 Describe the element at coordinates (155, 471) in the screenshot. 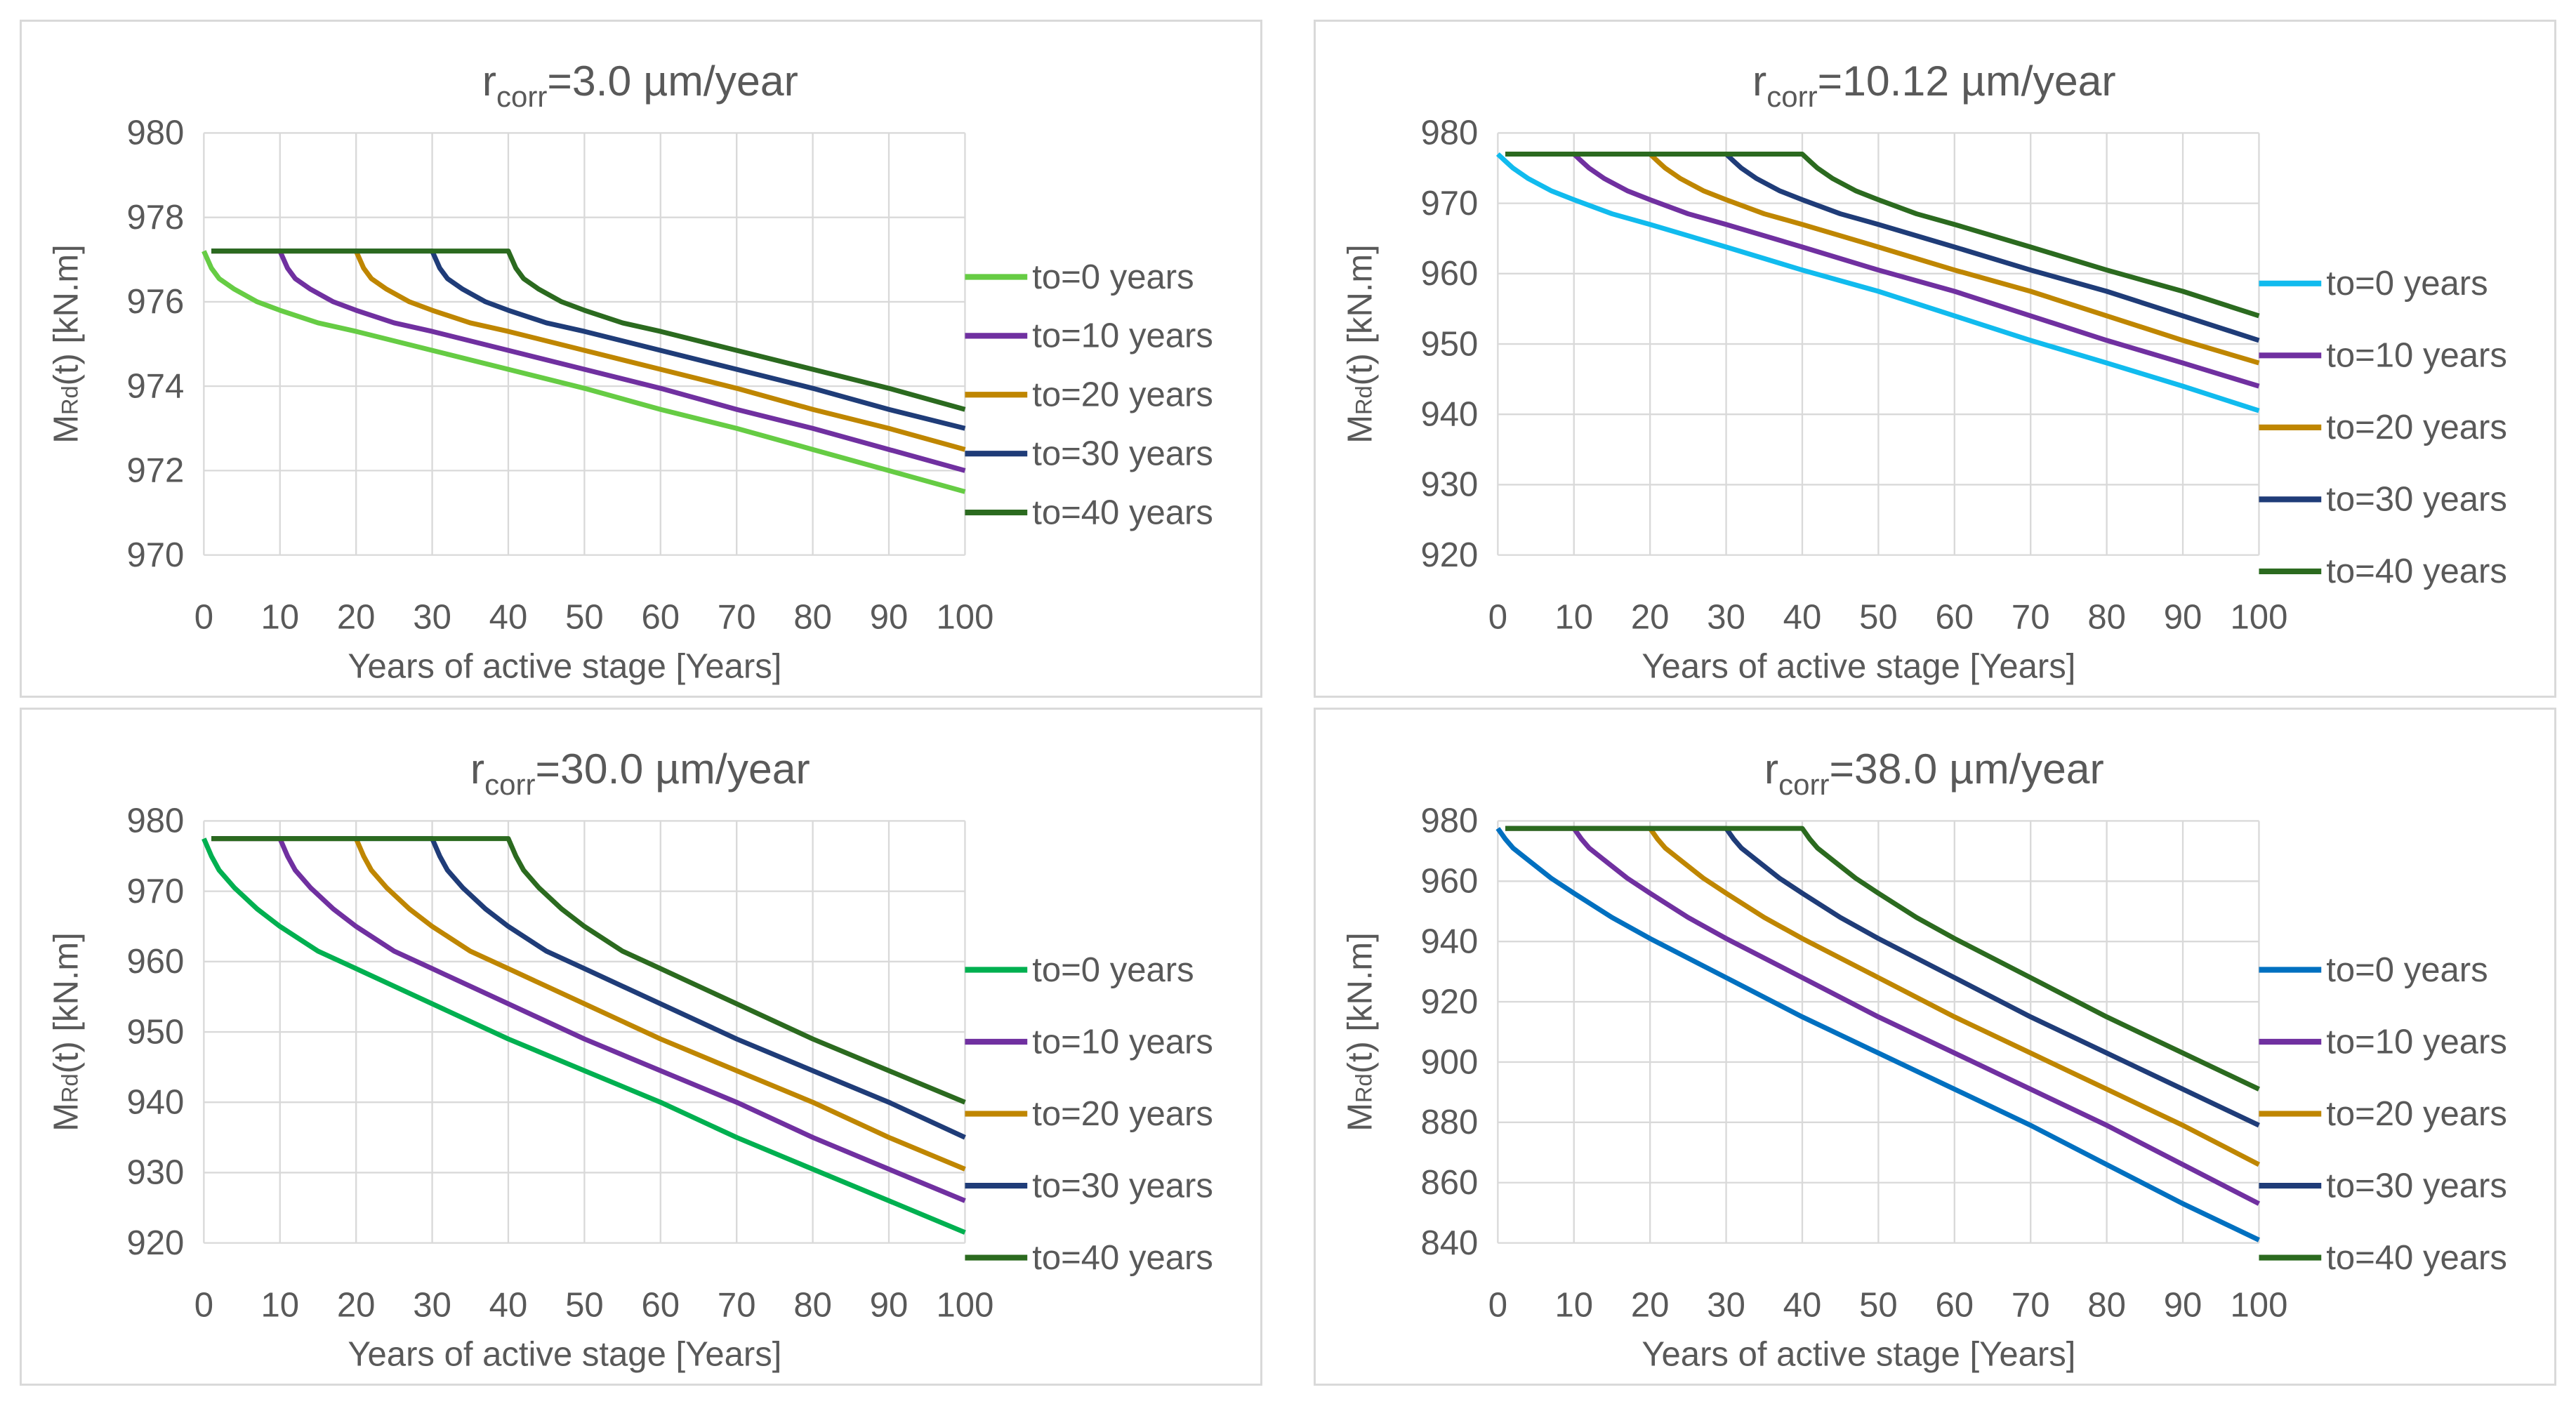

I see `y-tick-label: 972` at that location.